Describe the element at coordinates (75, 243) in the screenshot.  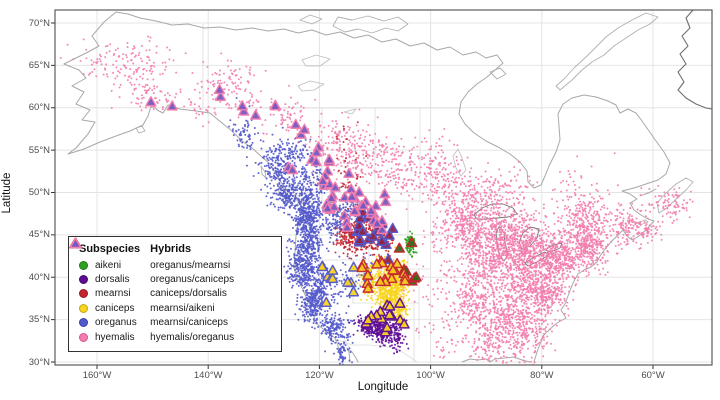
I see `triangle-marker-icon` at that location.